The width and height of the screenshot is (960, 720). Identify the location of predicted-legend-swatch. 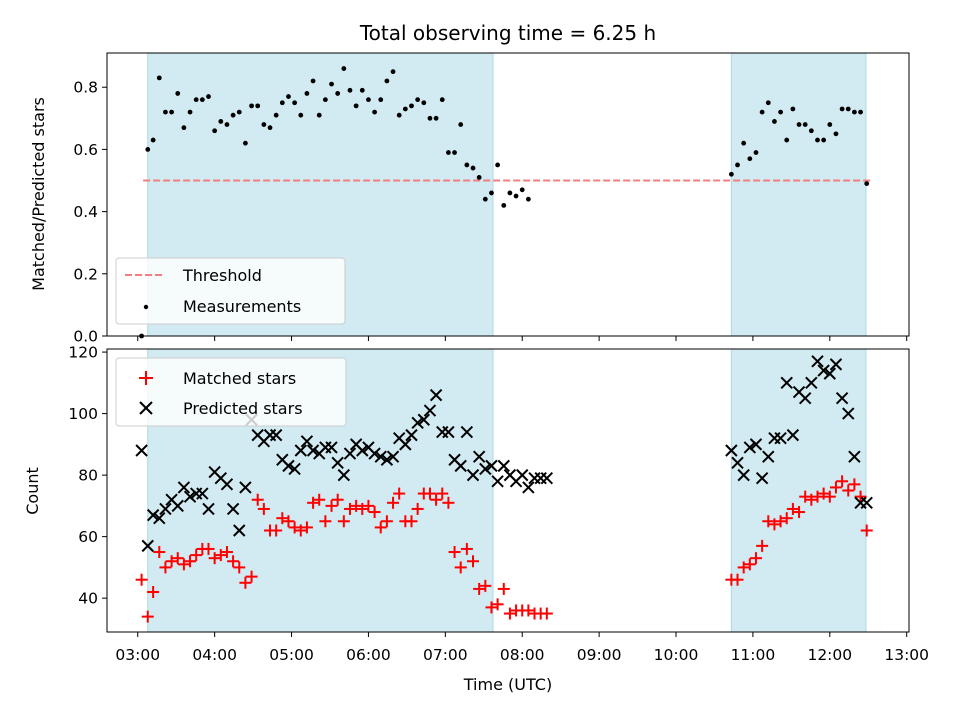
(146, 408).